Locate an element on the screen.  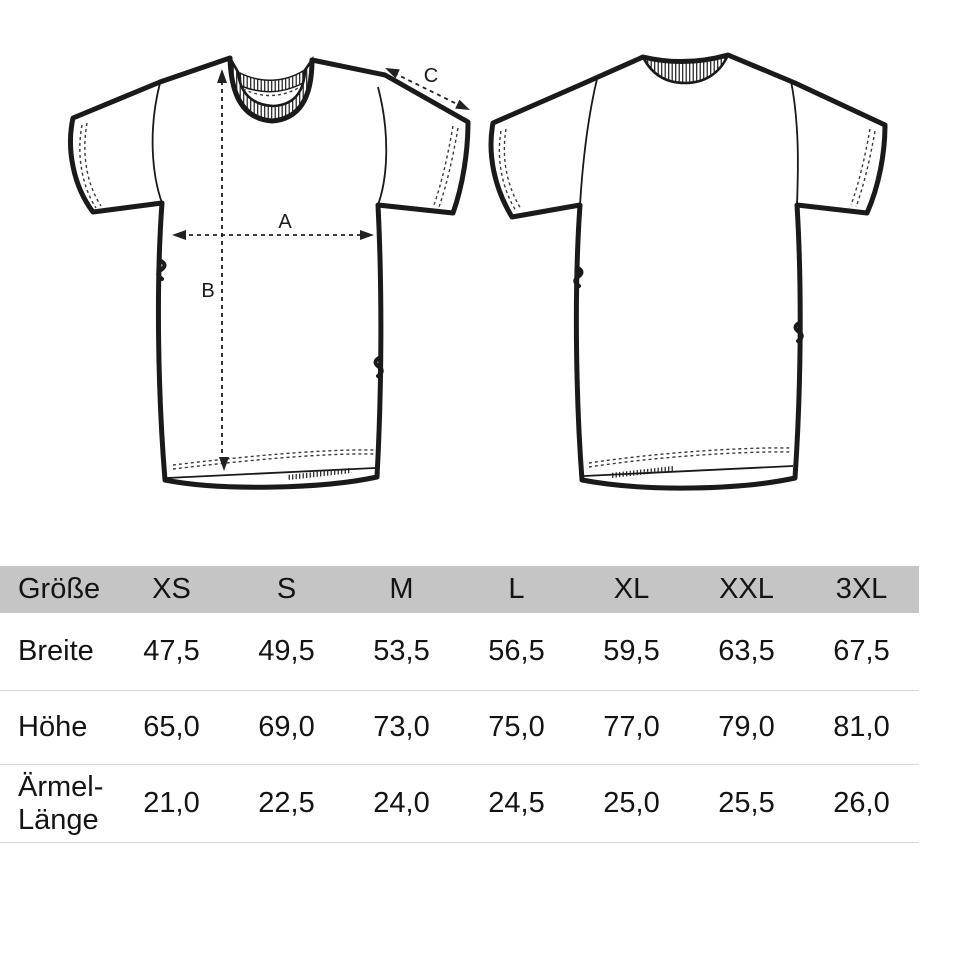
size-value-cell: 26,0 is located at coordinates (861, 804).